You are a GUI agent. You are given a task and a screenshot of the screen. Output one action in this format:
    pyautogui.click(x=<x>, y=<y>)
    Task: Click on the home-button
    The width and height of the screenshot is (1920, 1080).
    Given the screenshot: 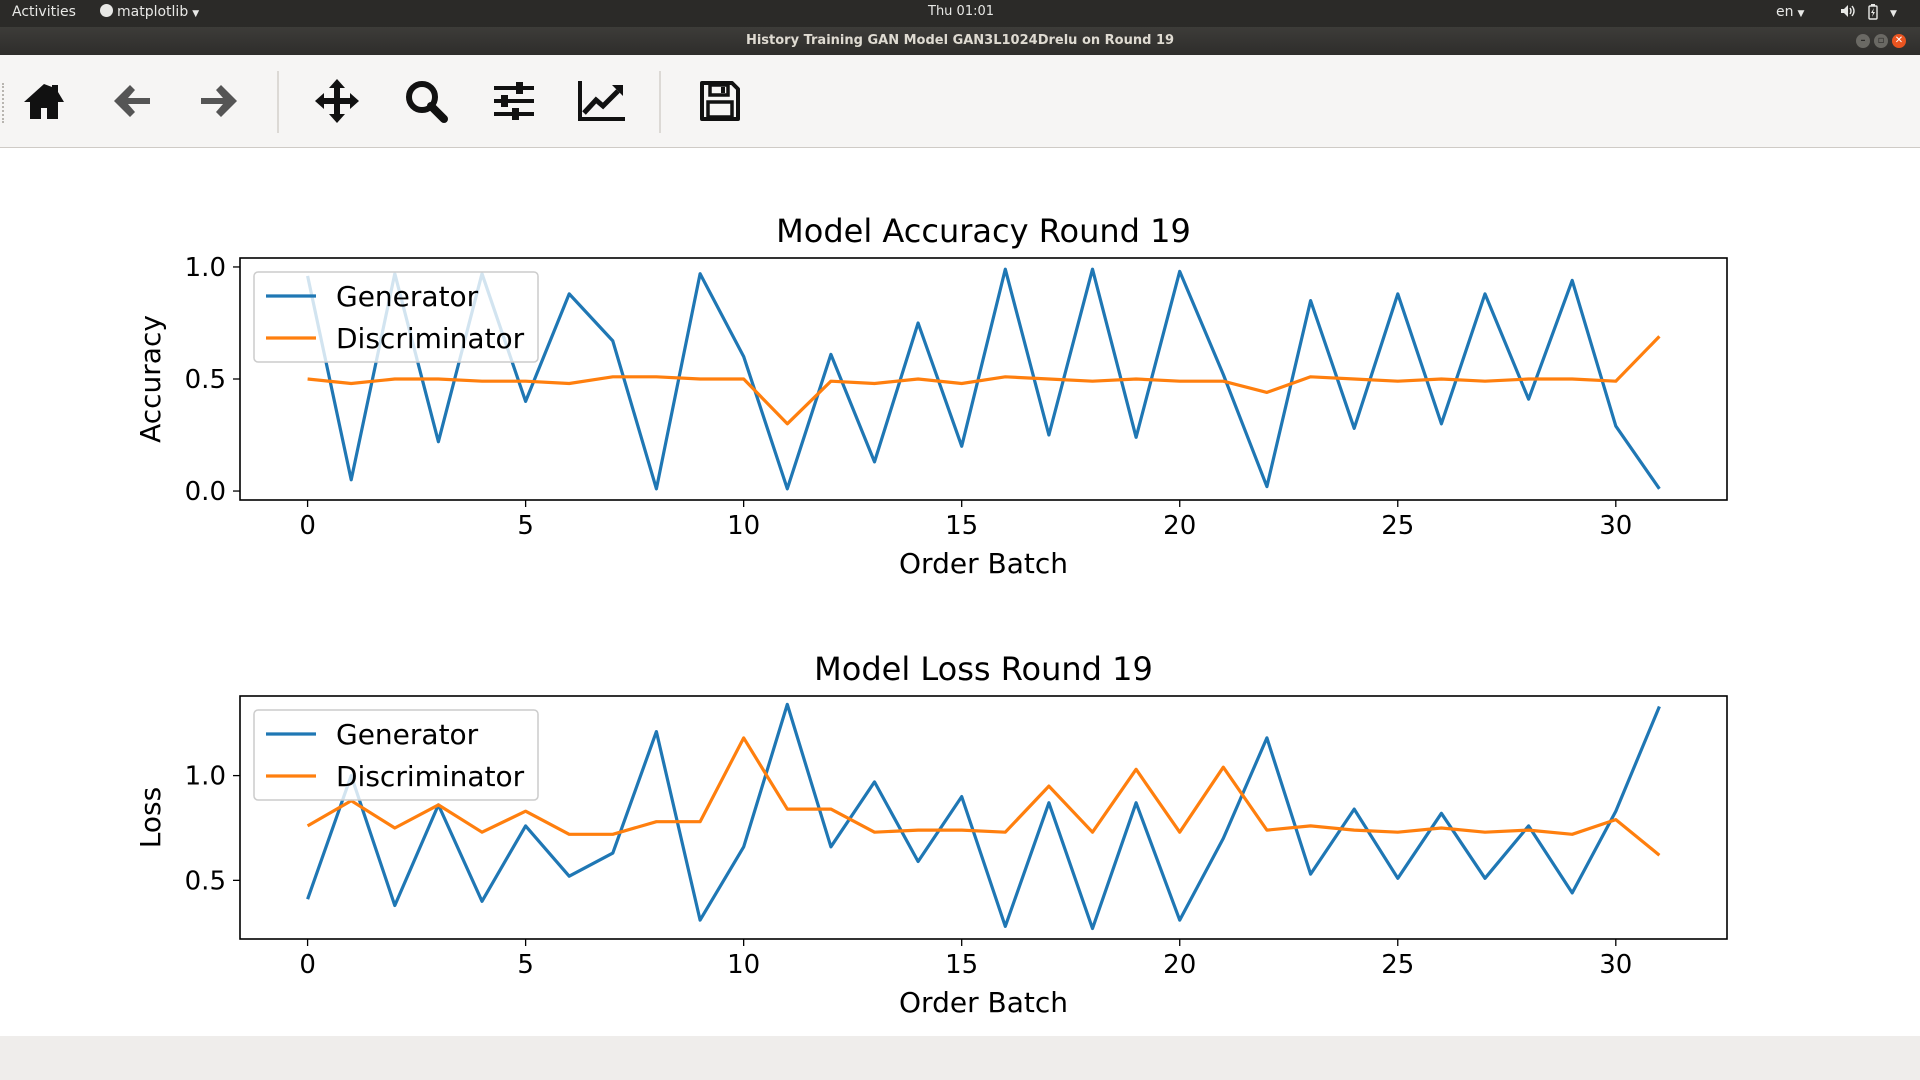 What is the action you would take?
    pyautogui.click(x=44, y=101)
    